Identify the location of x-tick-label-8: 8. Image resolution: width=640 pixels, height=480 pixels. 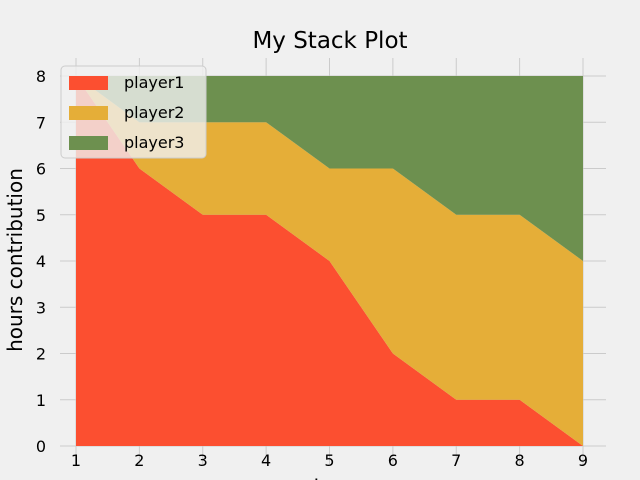
(520, 460).